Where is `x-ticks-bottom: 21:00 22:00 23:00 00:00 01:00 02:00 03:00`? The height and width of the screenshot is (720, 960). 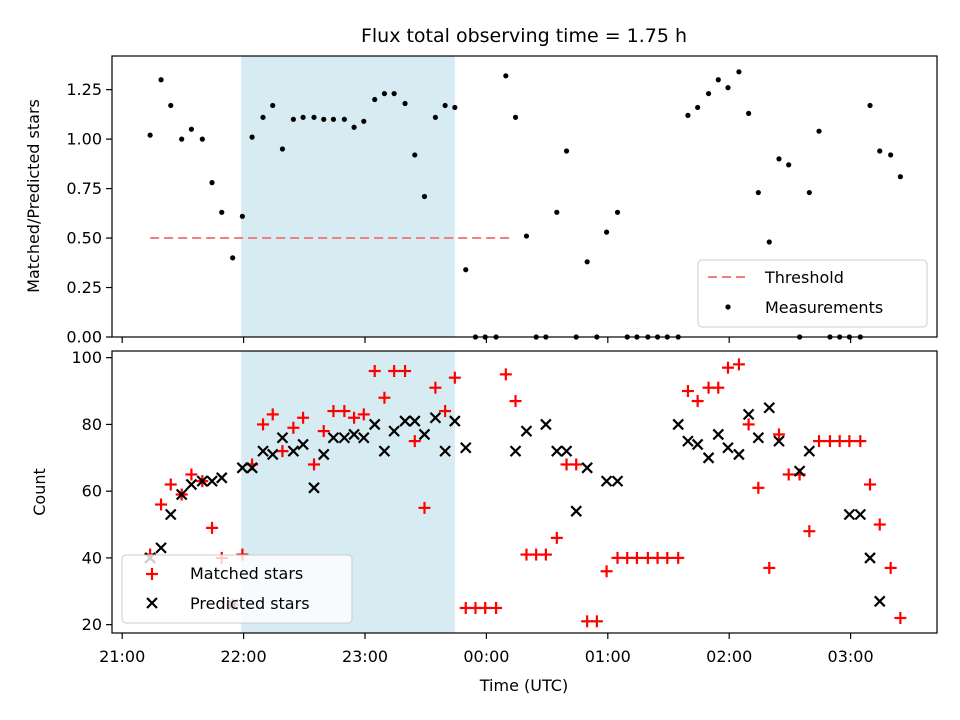
x-ticks-bottom: 21:00 22:00 23:00 00:00 01:00 02:00 03:00 is located at coordinates (486, 649).